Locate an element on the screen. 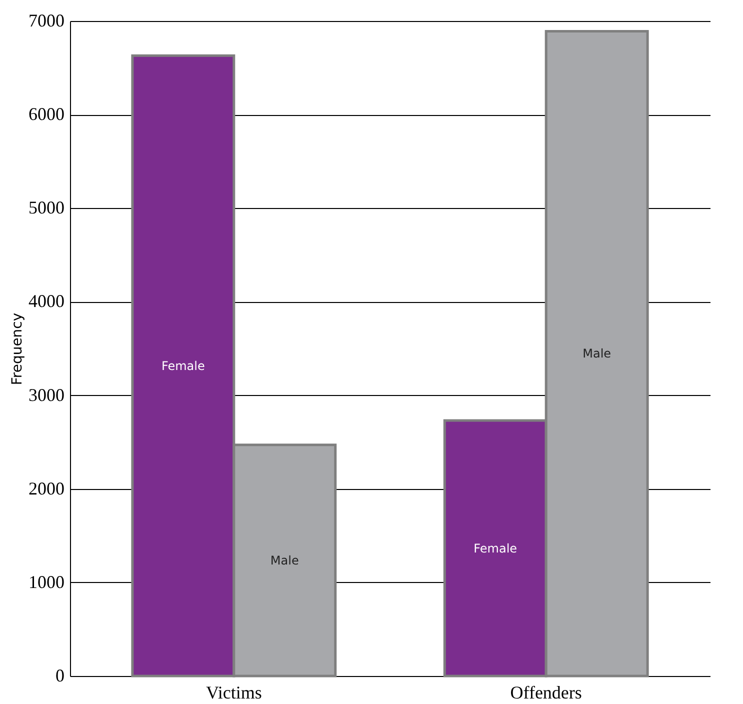  y-tick-label: 7000 is located at coordinates (46, 20).